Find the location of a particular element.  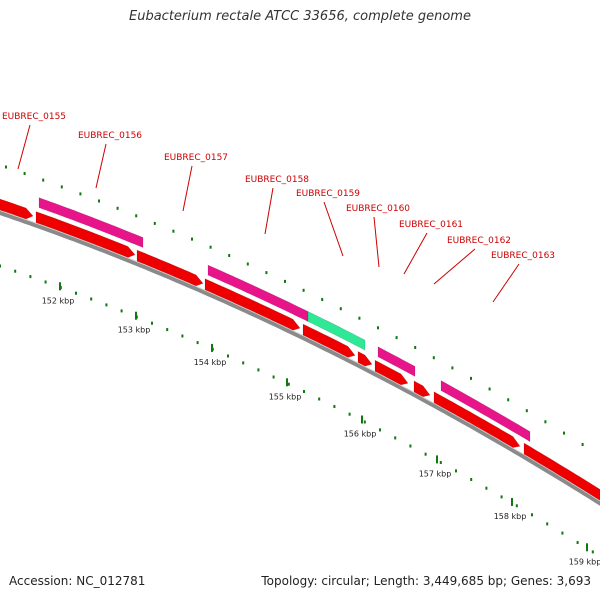

kbp-tick-label: 158 kbp is located at coordinates (510, 516).